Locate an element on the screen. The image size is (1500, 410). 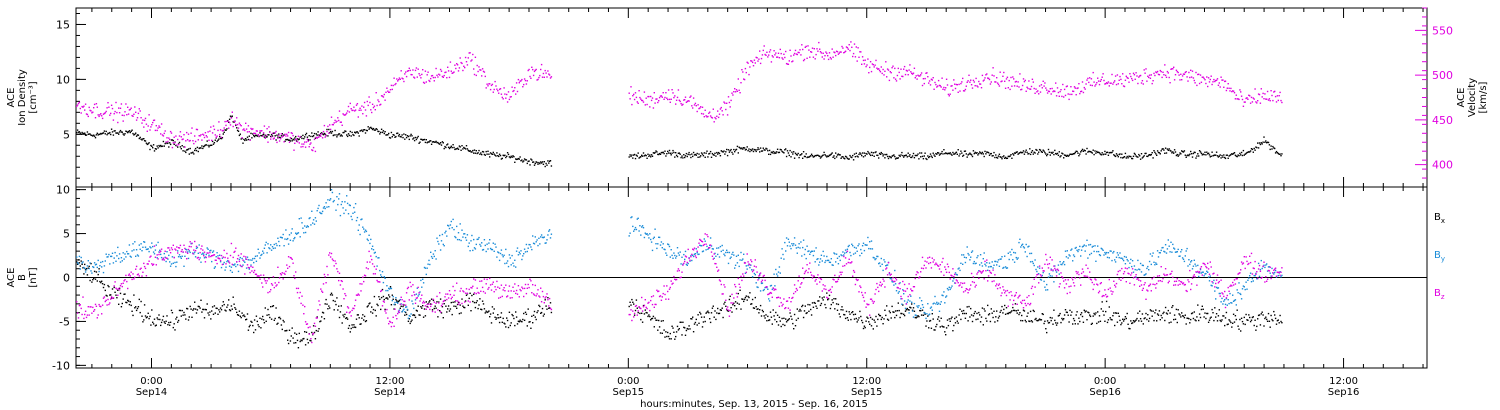
y-axis-title: ACE Ion Density [cm⁻³] is located at coordinates (22, 97).